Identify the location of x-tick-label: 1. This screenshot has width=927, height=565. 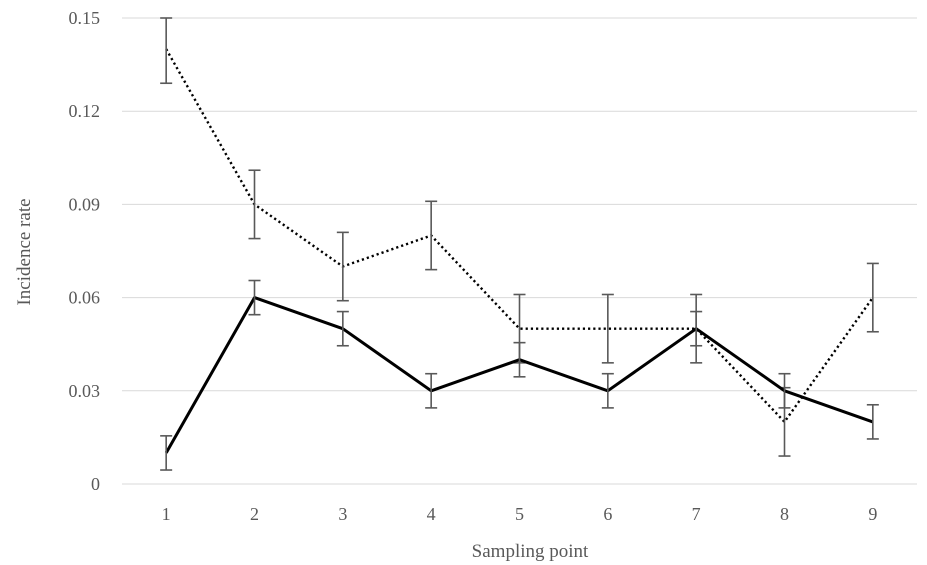
(166, 514).